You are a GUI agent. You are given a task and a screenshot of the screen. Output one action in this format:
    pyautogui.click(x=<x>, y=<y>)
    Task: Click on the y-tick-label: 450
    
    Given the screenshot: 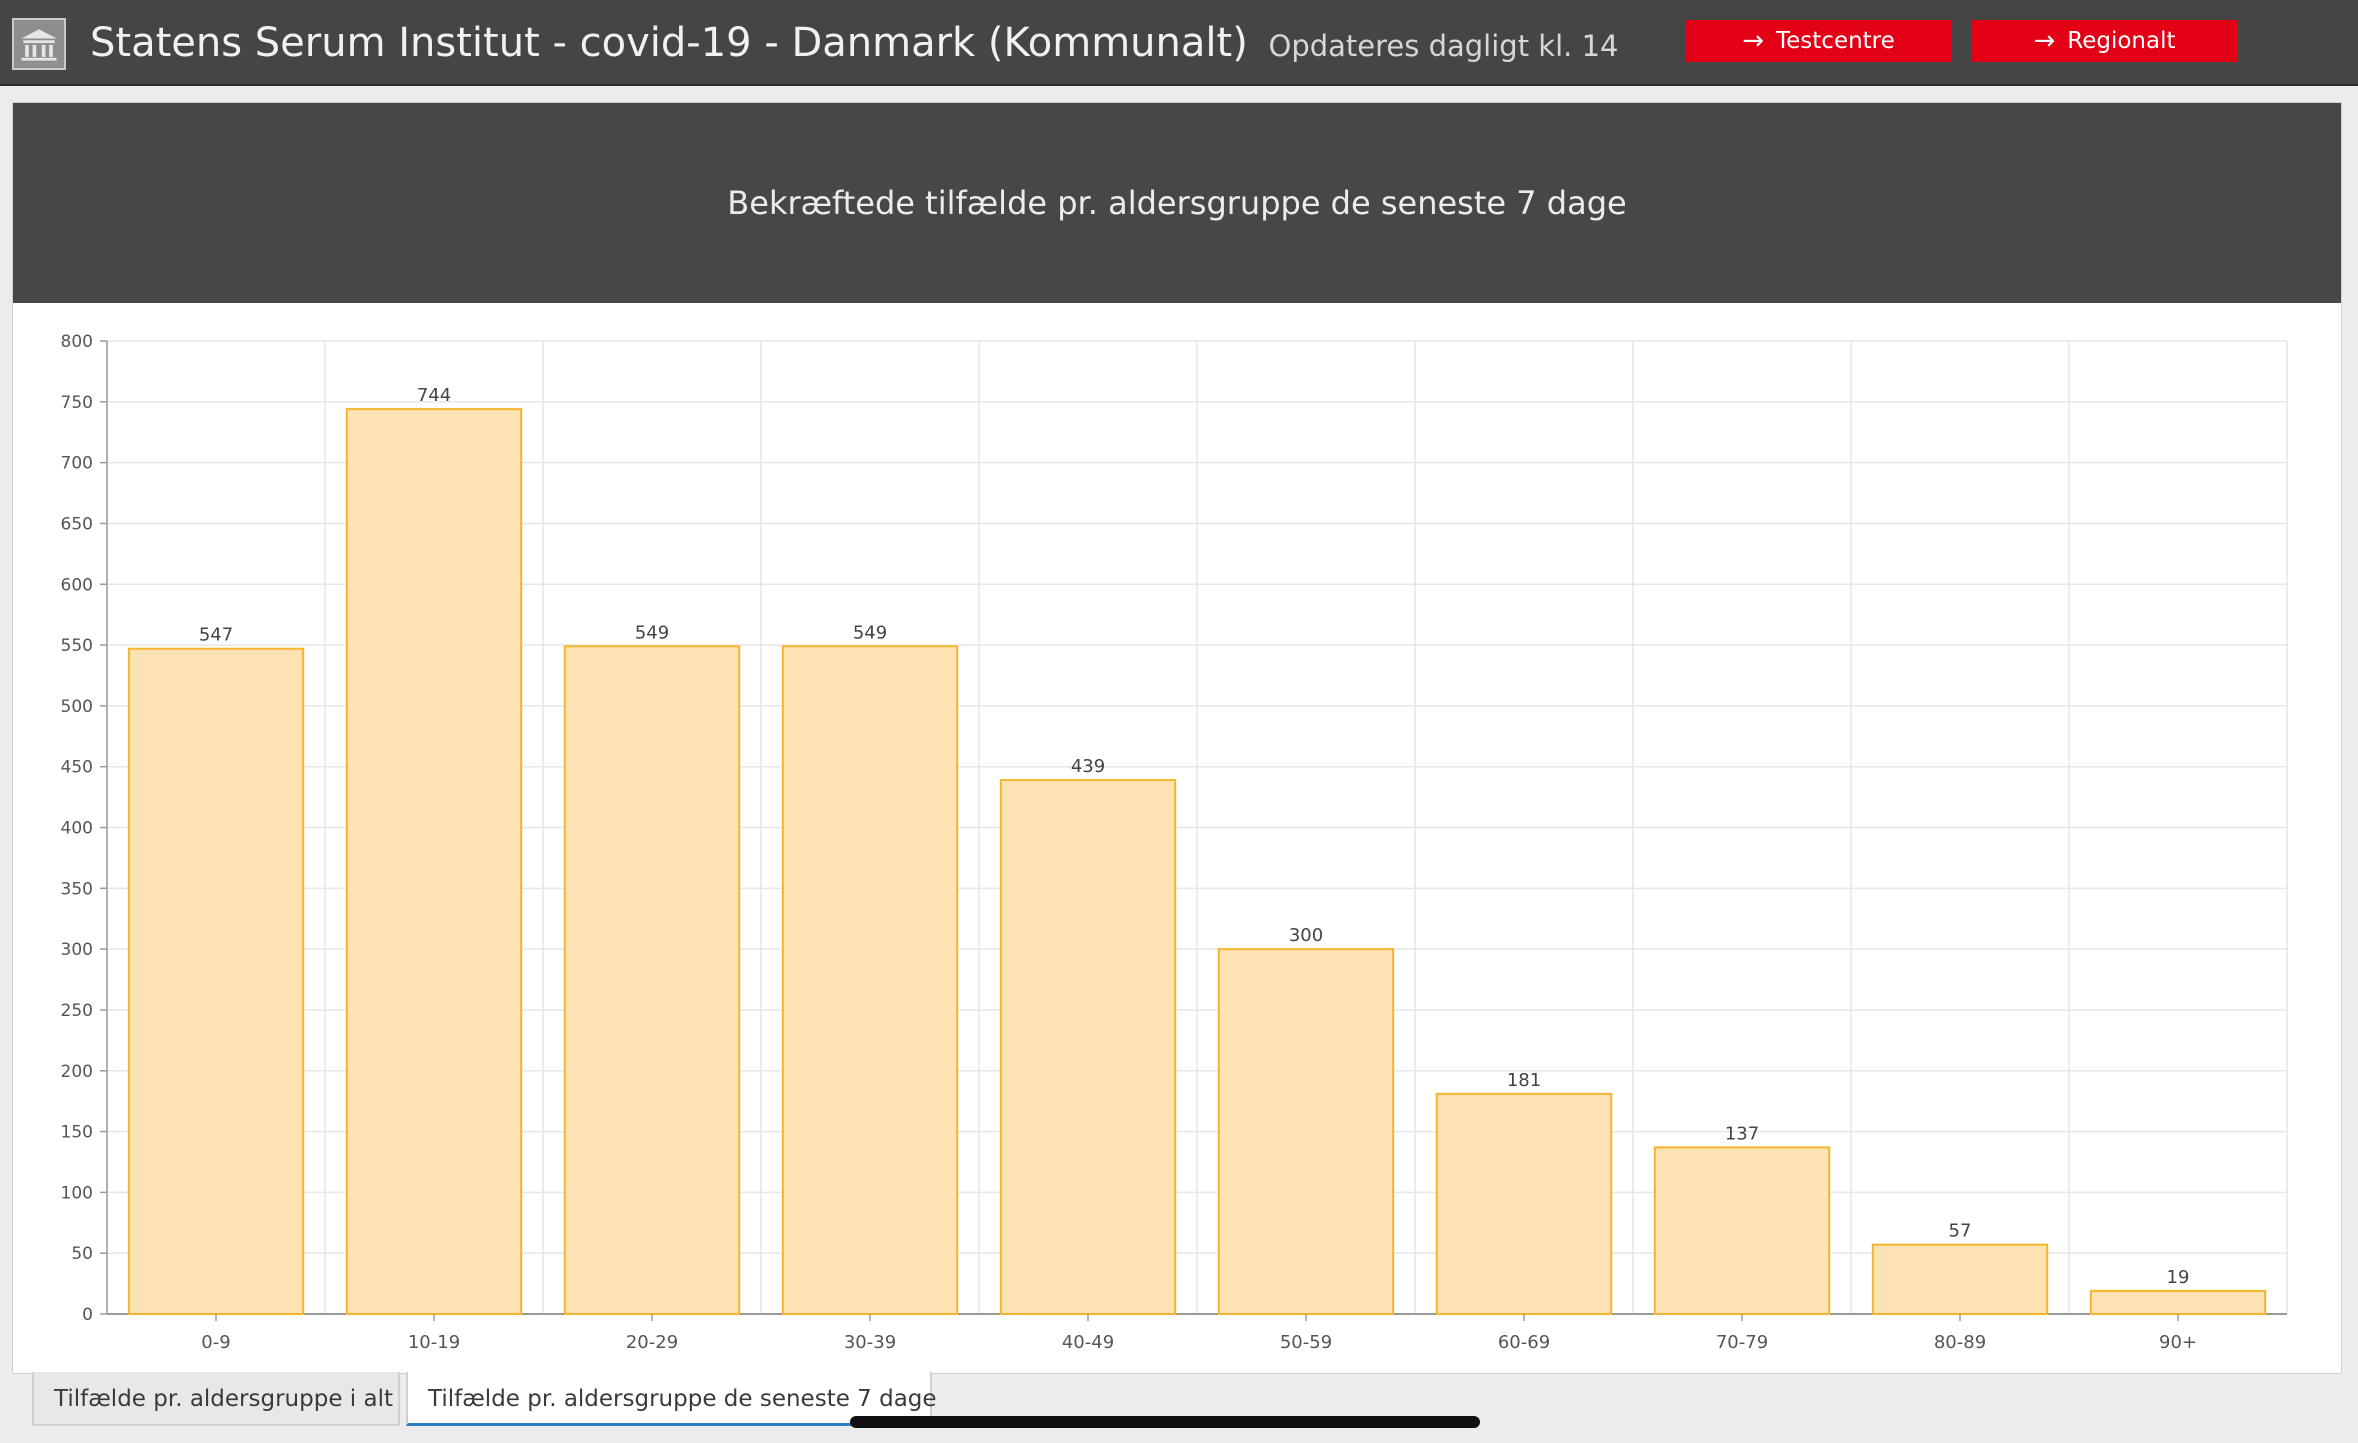 What is the action you would take?
    pyautogui.click(x=77, y=768)
    